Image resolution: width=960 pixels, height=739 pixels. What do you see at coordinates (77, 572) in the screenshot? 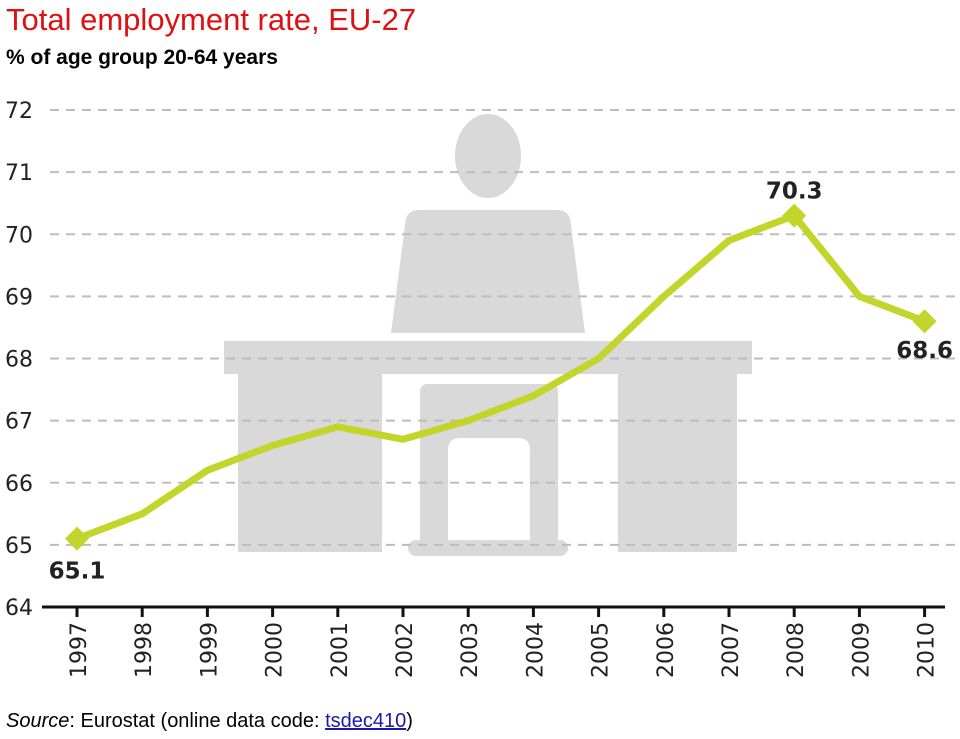
I see `data-label: 65.1` at bounding box center [77, 572].